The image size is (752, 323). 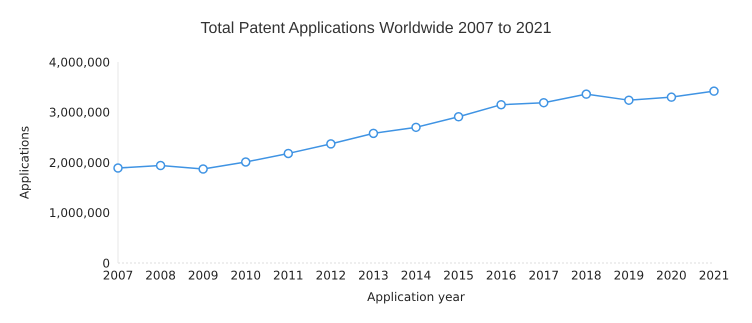 I want to click on x-axis-title: Application year, so click(x=416, y=297).